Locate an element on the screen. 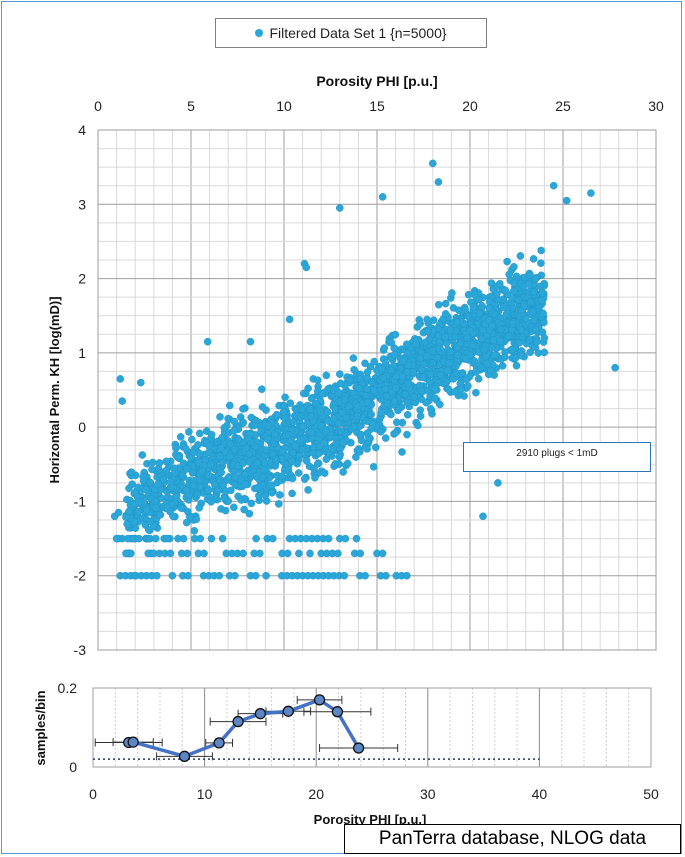 The width and height of the screenshot is (685, 857). source-caption: PanTerra database, NLOG data is located at coordinates (512, 839).